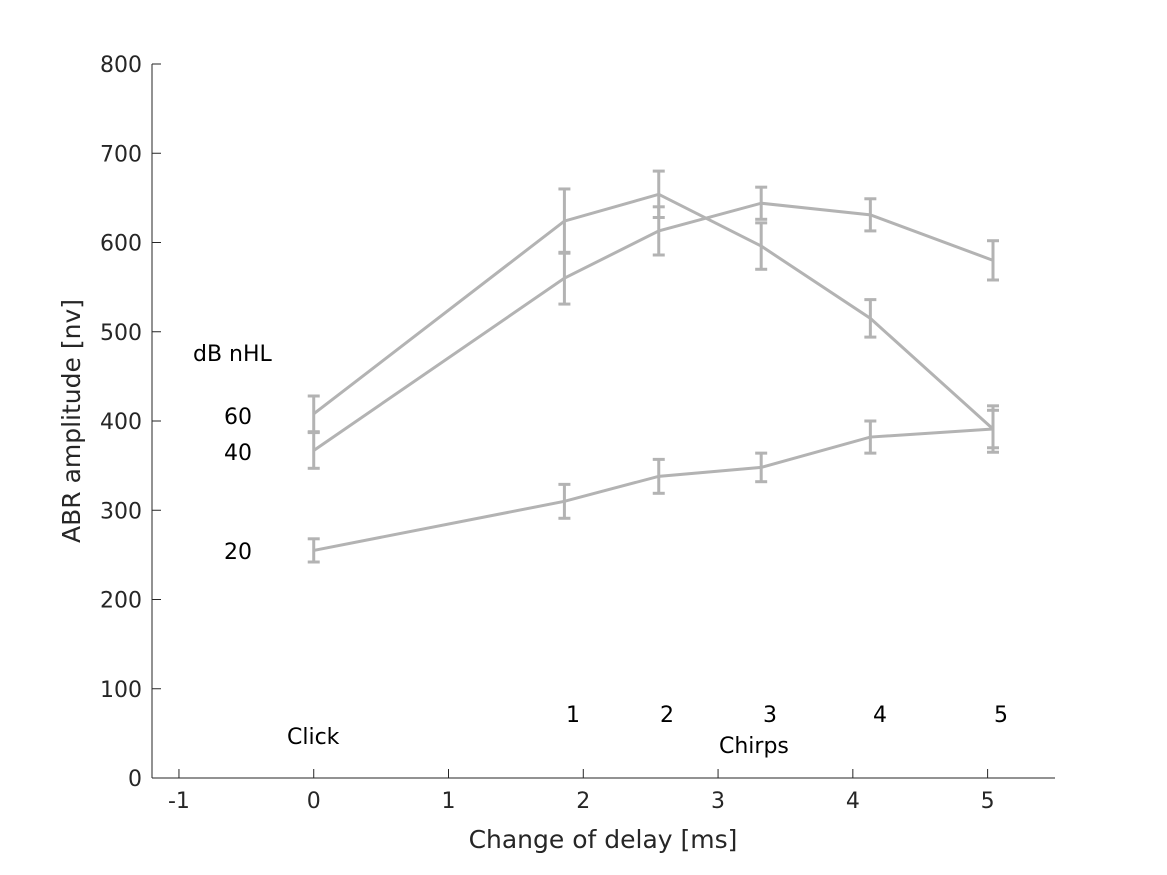  What do you see at coordinates (1001, 715) in the screenshot?
I see `chirp-number-5: 5` at bounding box center [1001, 715].